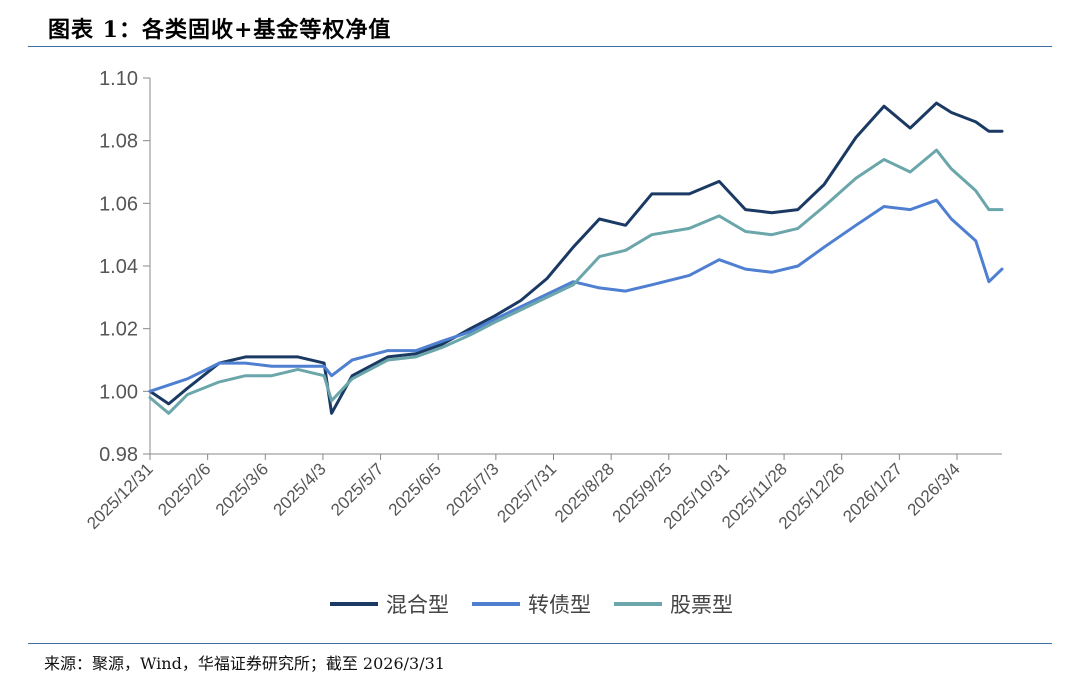  Describe the element at coordinates (118, 330) in the screenshot. I see `y-tick-label: 1.02` at that location.